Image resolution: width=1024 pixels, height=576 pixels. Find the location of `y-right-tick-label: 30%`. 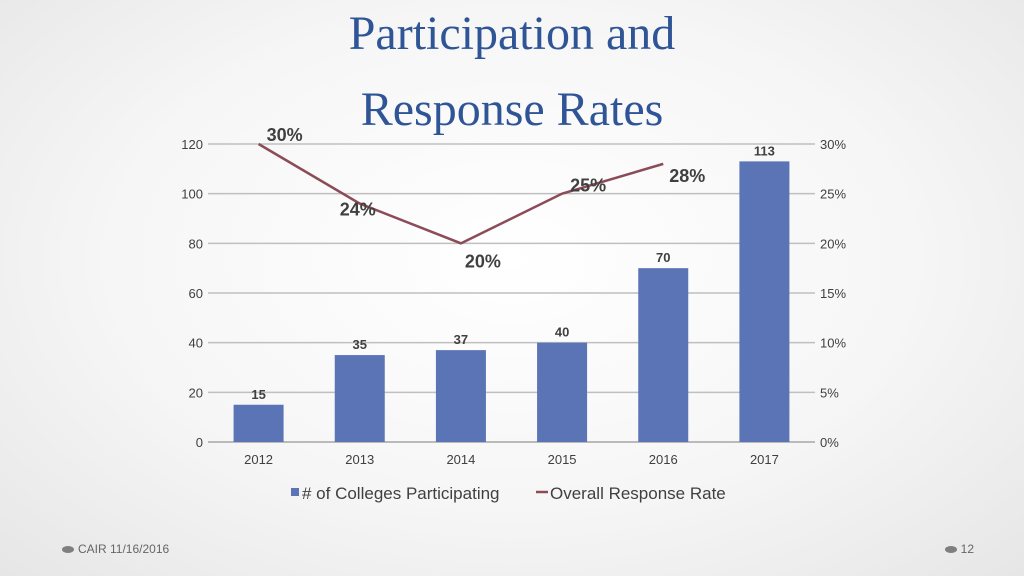

y-right-tick-label: 30% is located at coordinates (833, 144).